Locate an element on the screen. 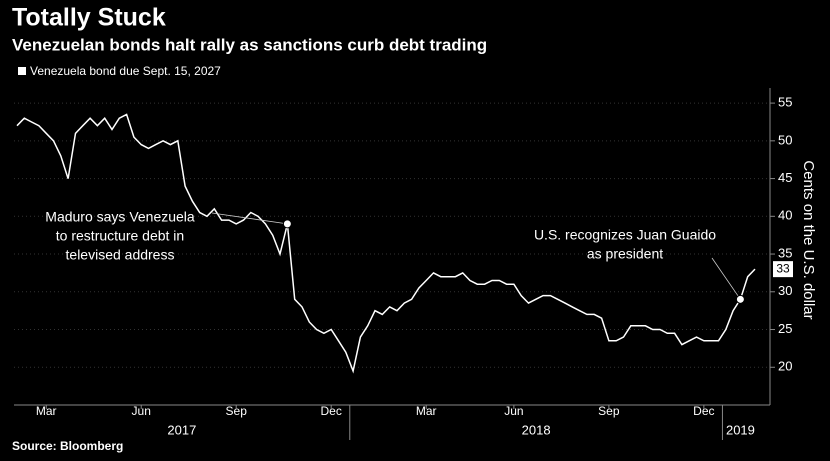 This screenshot has height=461, width=830. last-value-box is located at coordinates (783, 269).